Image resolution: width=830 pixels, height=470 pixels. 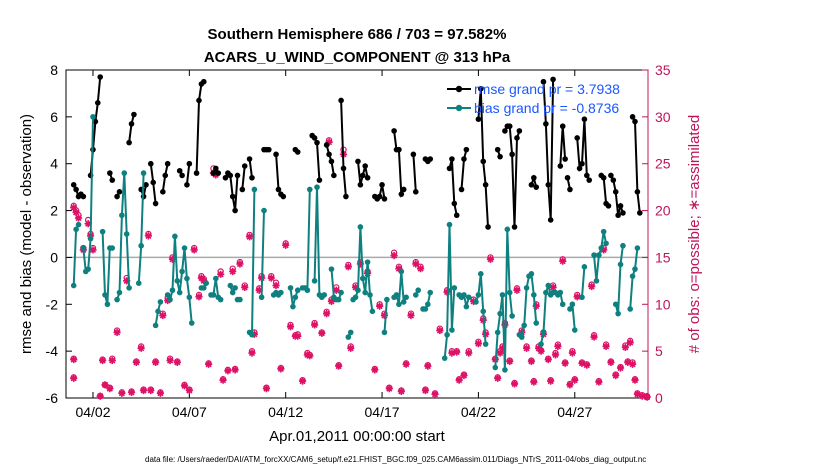 I want to click on x-tick-label: 04/22, so click(x=478, y=412).